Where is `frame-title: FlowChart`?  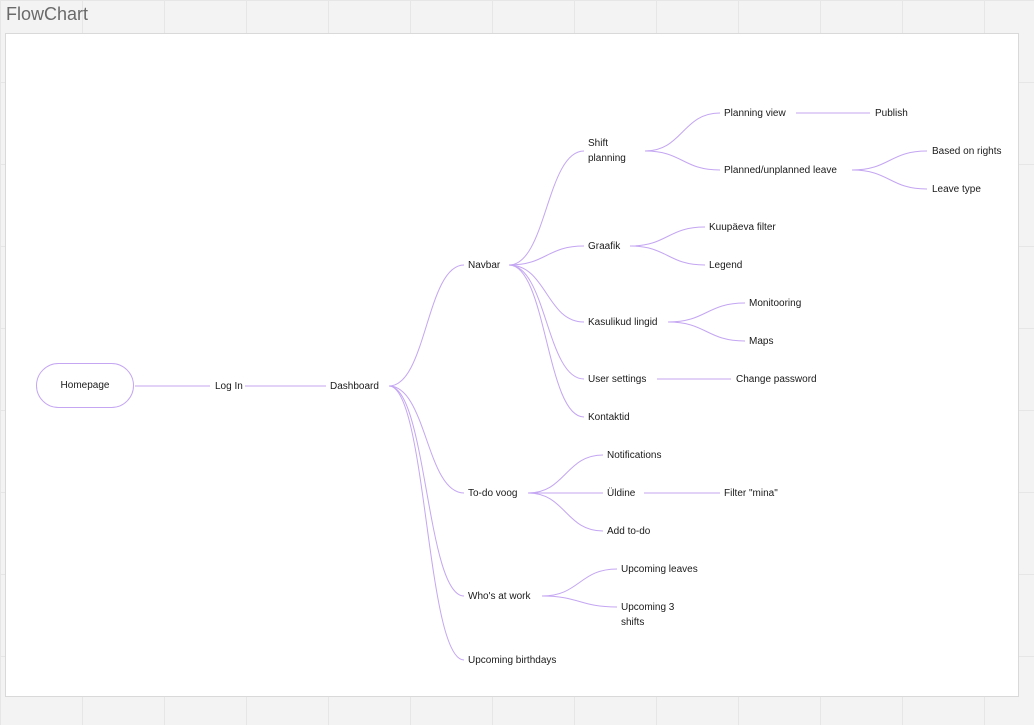 frame-title: FlowChart is located at coordinates (47, 14).